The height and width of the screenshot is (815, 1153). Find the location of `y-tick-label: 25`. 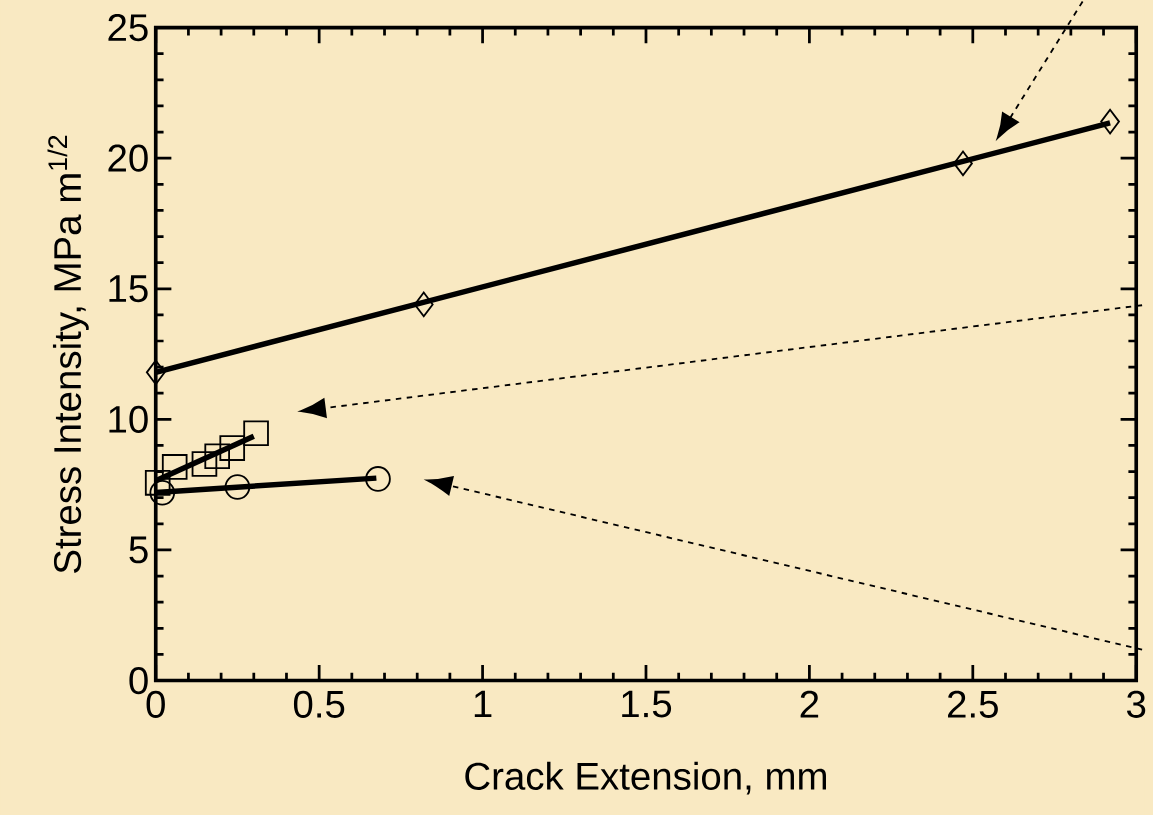

y-tick-label: 25 is located at coordinates (128, 27).